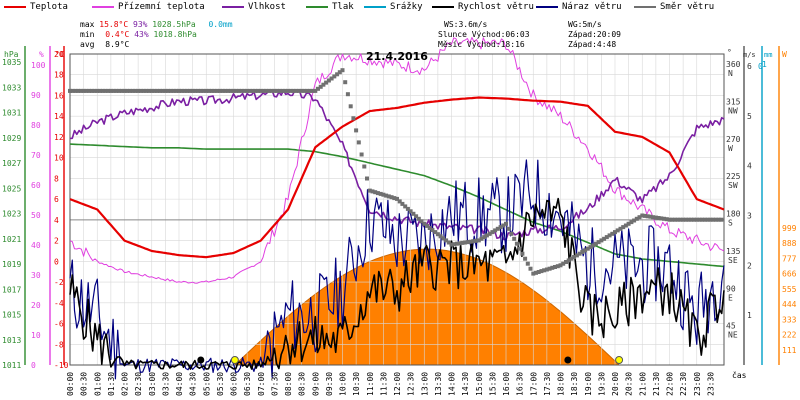 The width and height of the screenshot is (800, 400). Describe the element at coordinates (302, 384) in the screenshot. I see `tick-label-time: 08:30` at that location.